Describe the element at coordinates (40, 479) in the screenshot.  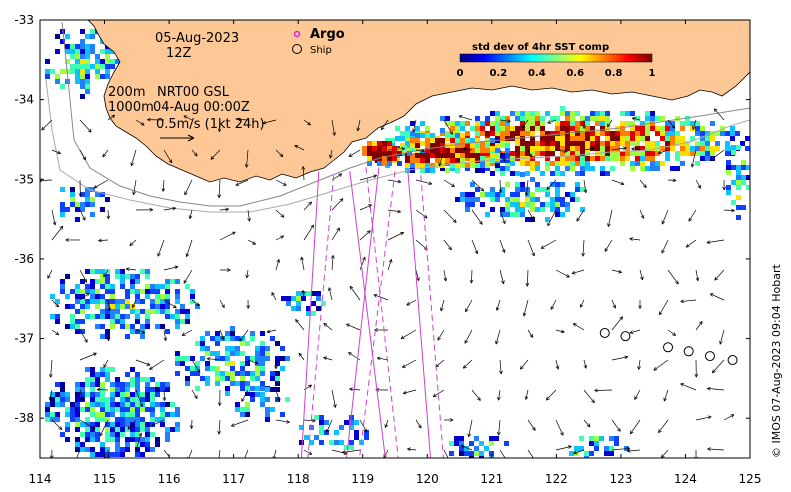
I see `x-tick-label: 114` at that location.